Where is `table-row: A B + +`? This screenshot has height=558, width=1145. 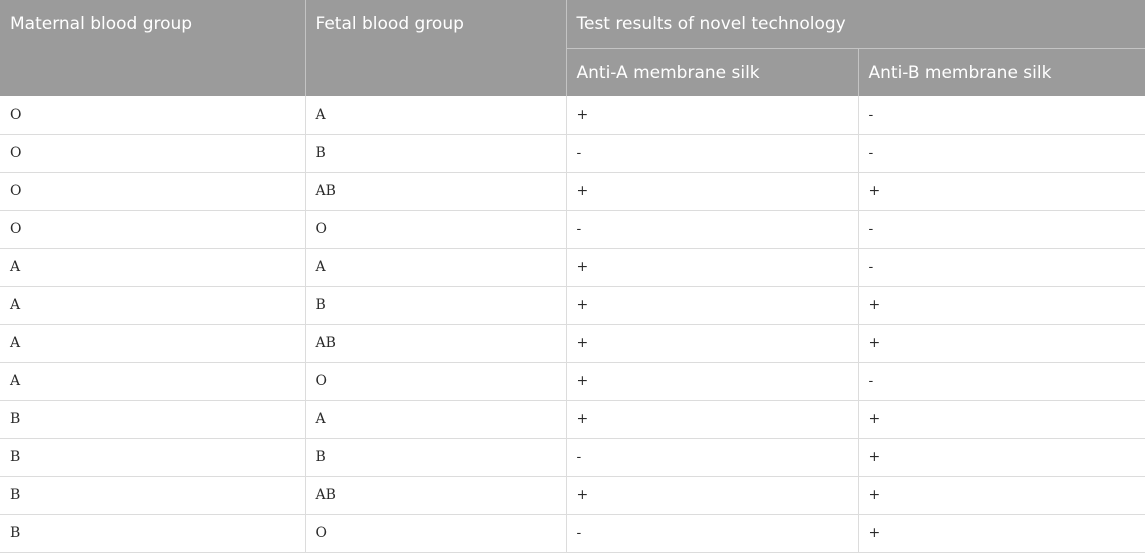
table-row: A B + + is located at coordinates (572, 305).